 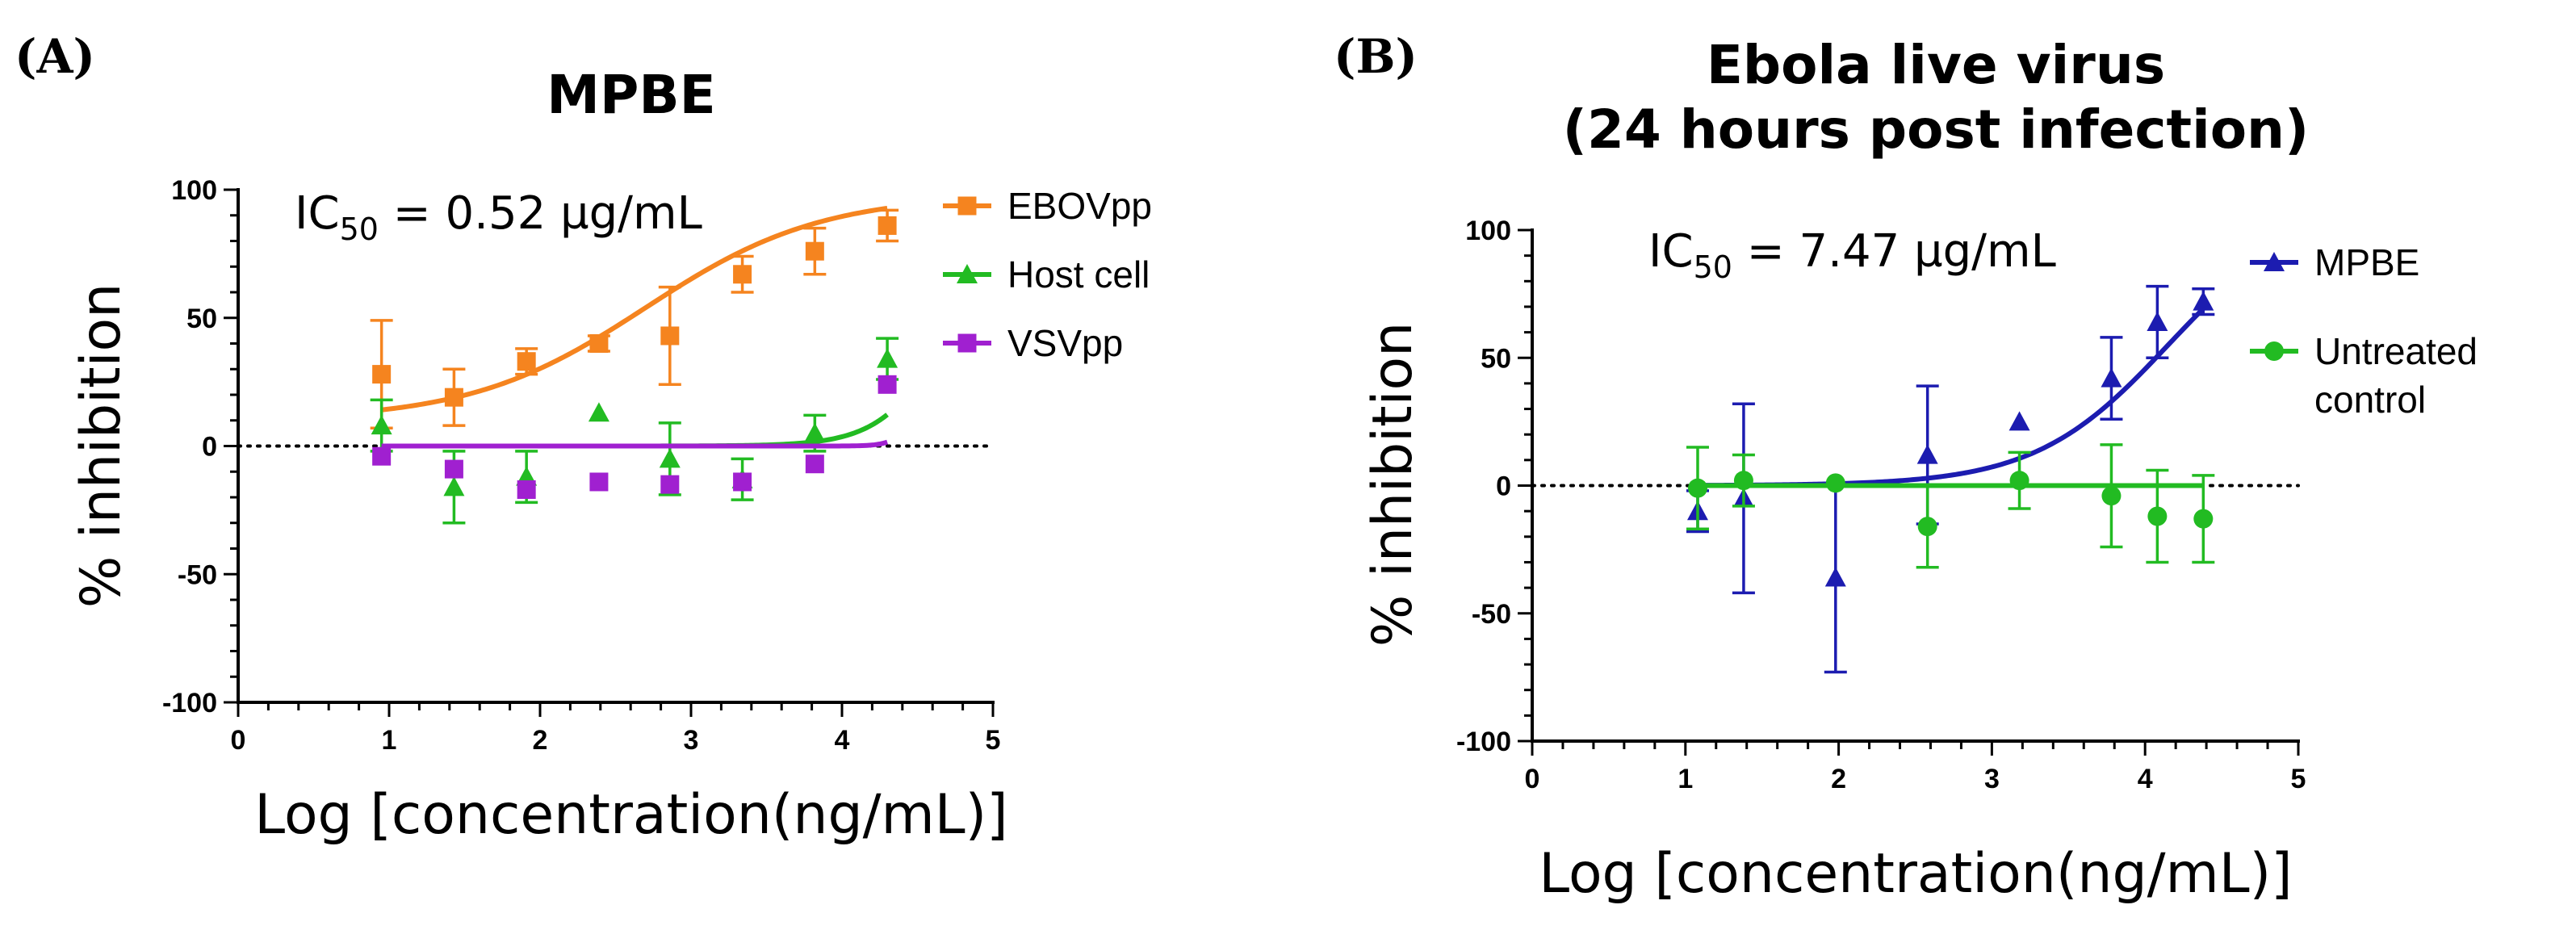 I want to click on legend-label: VSVpp, so click(x=1065, y=343).